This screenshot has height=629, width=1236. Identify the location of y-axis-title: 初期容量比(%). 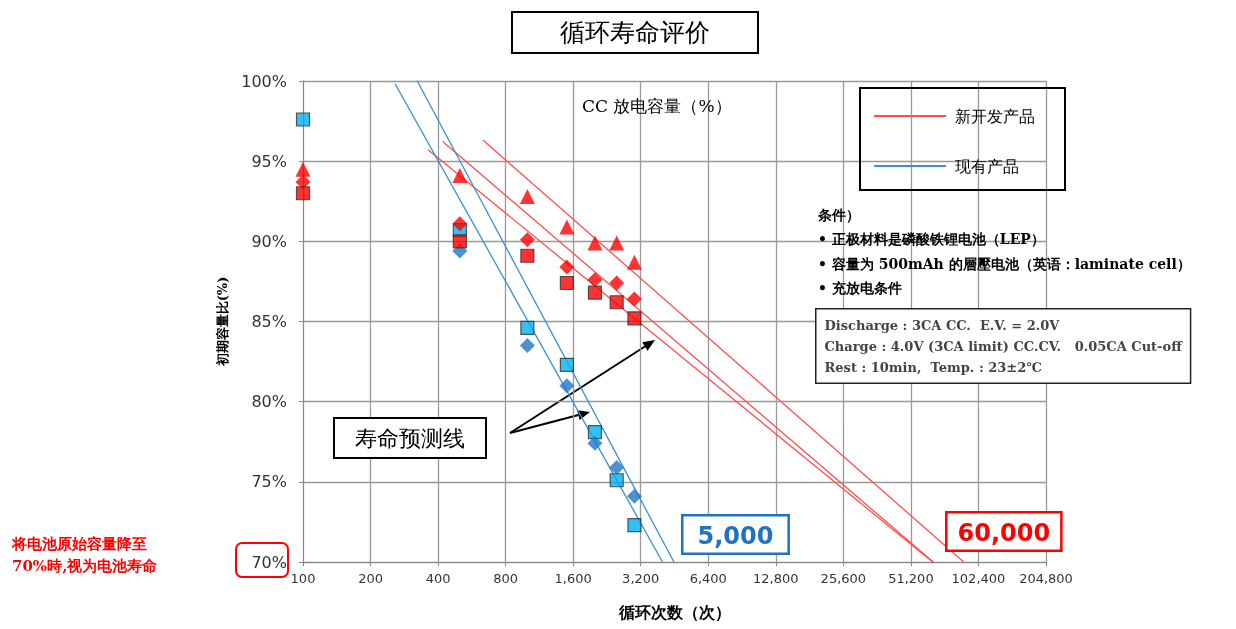
(222, 322).